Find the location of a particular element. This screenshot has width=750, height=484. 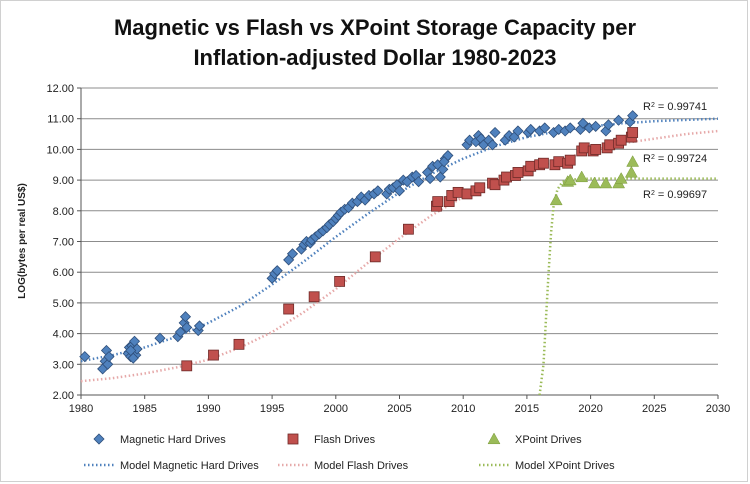

x-tick-label: 1980 is located at coordinates (81, 409).